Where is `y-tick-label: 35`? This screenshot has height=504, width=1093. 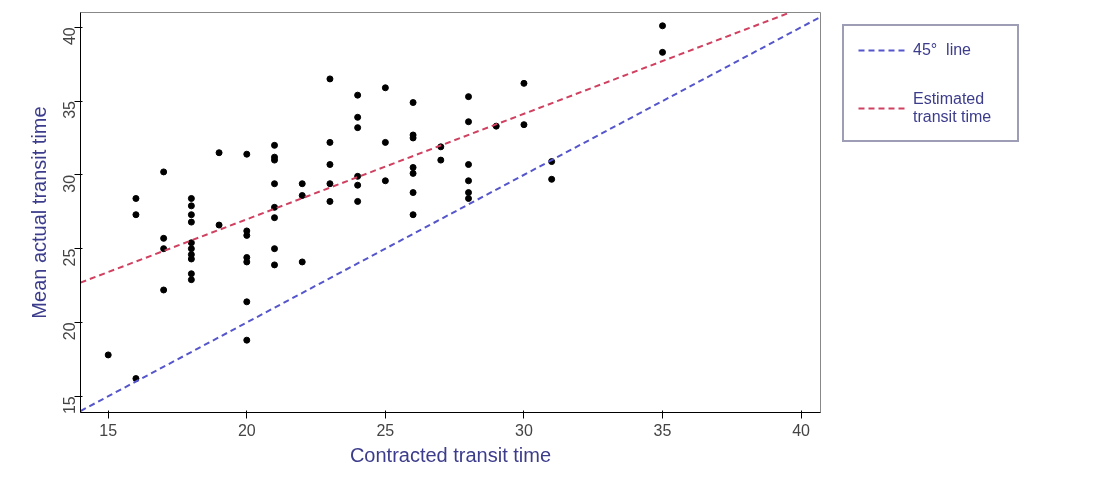
y-tick-label: 35 is located at coordinates (70, 109).